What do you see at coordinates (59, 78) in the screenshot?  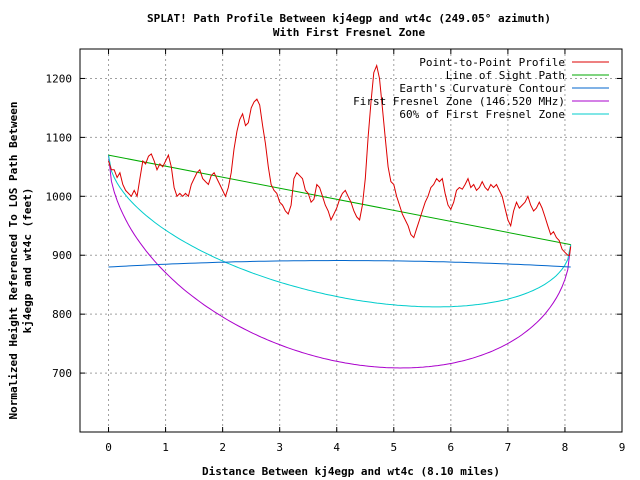 I see `y-tick-label: 1200` at bounding box center [59, 78].